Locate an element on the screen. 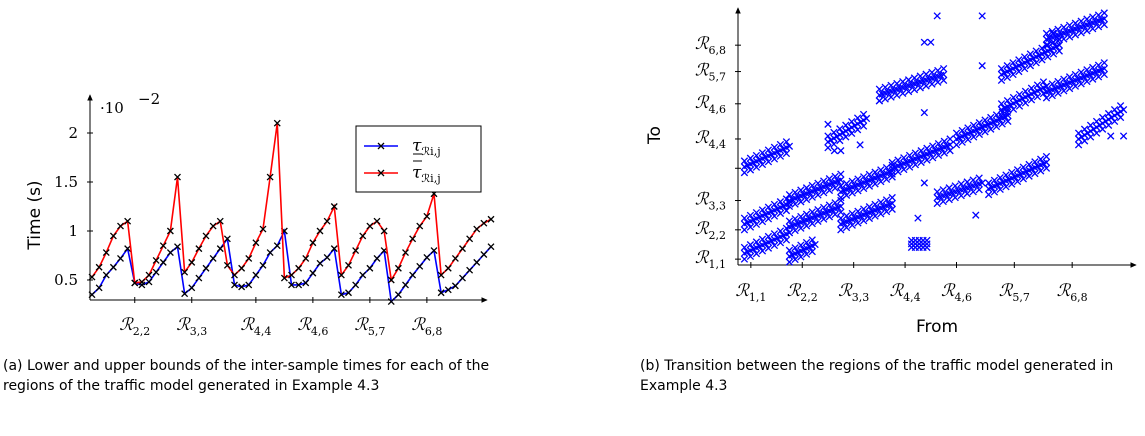  chart-b-x-tick-label: ℛ6,8 is located at coordinates (1072, 292).